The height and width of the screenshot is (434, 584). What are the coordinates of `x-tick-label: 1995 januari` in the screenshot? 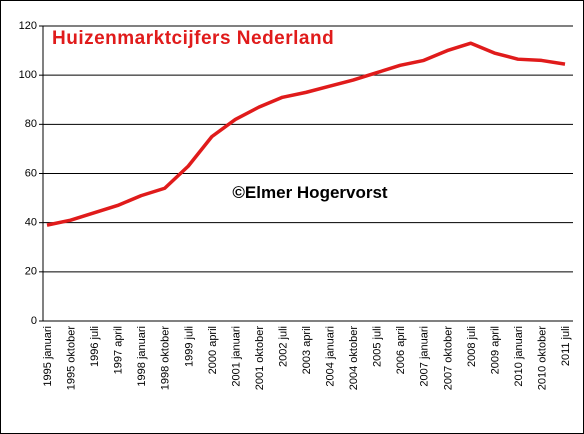 It's located at (48, 356).